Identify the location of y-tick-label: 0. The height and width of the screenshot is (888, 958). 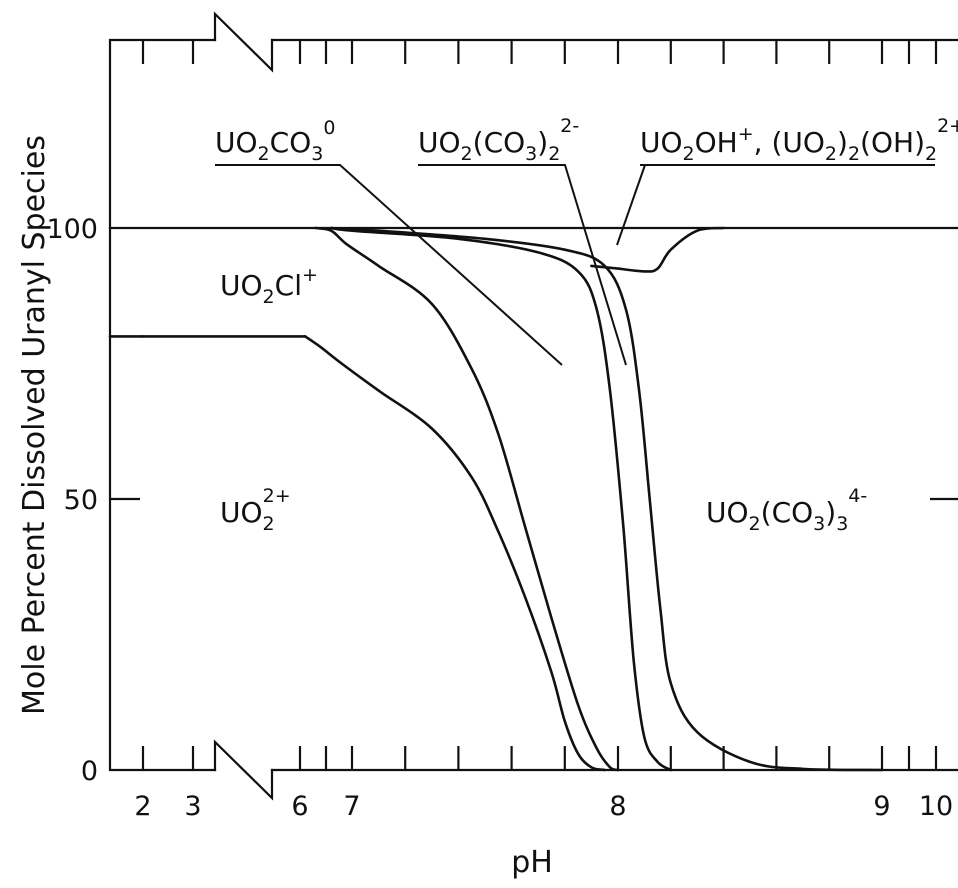
(89, 771).